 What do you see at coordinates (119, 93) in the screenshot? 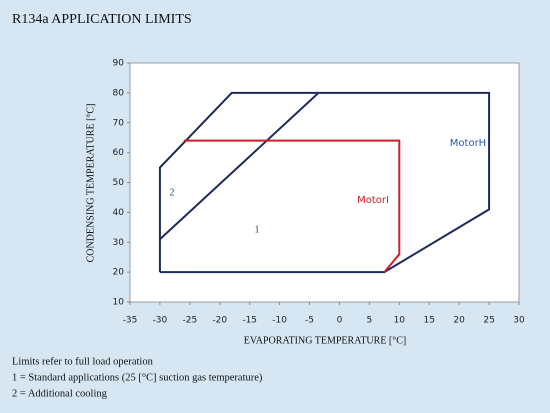
I see `y-tick-label: 80` at bounding box center [119, 93].